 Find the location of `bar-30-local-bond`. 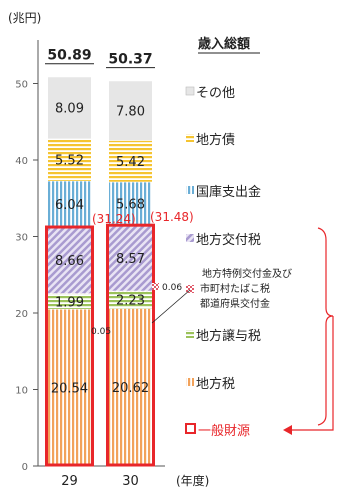

bar-30-local-bond is located at coordinates (130, 161).